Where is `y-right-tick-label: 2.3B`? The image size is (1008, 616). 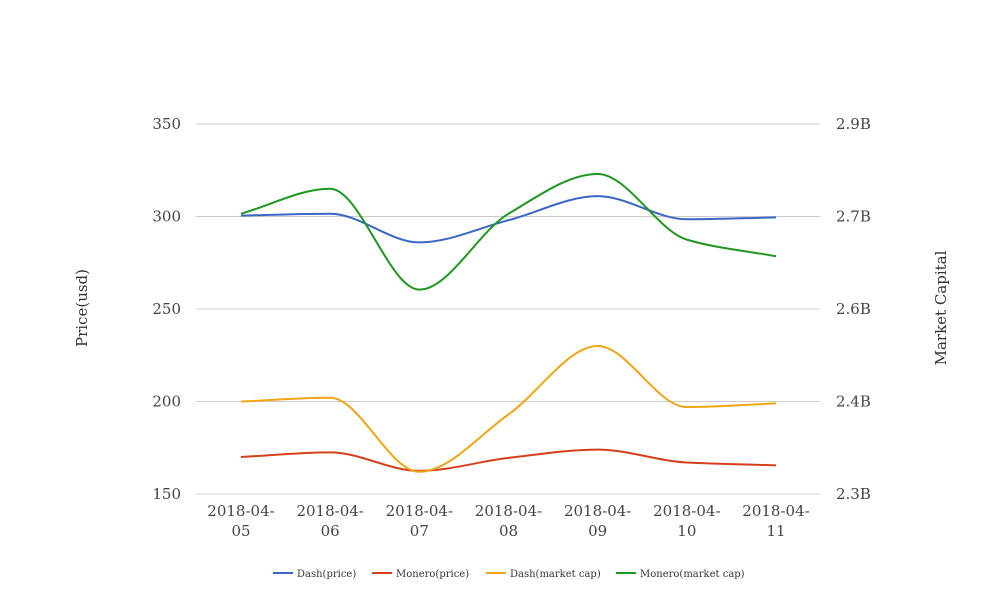 y-right-tick-label: 2.3B is located at coordinates (853, 494).